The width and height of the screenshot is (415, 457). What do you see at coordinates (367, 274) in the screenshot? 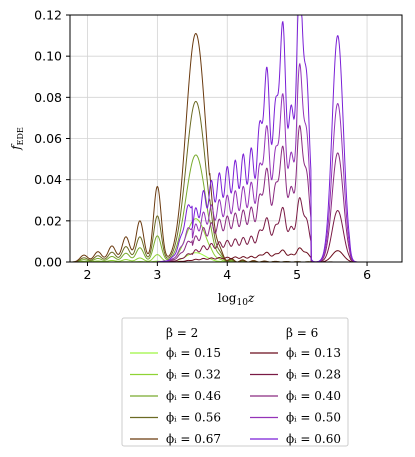
I see `x-tick-label: 6` at bounding box center [367, 274].